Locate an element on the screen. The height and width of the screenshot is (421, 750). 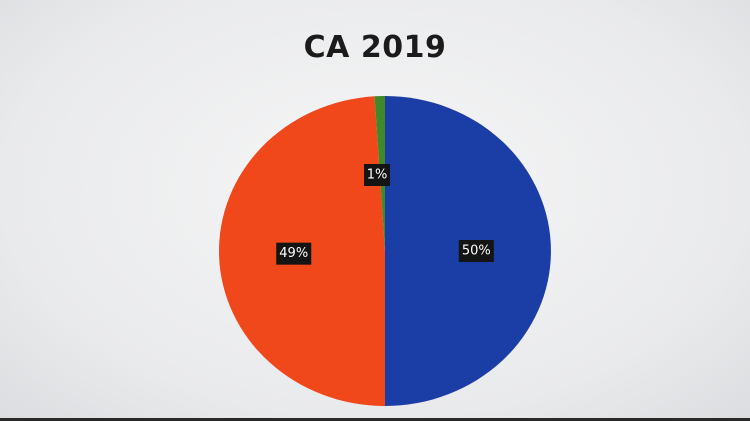
slice-label-2: 49% is located at coordinates (294, 253).